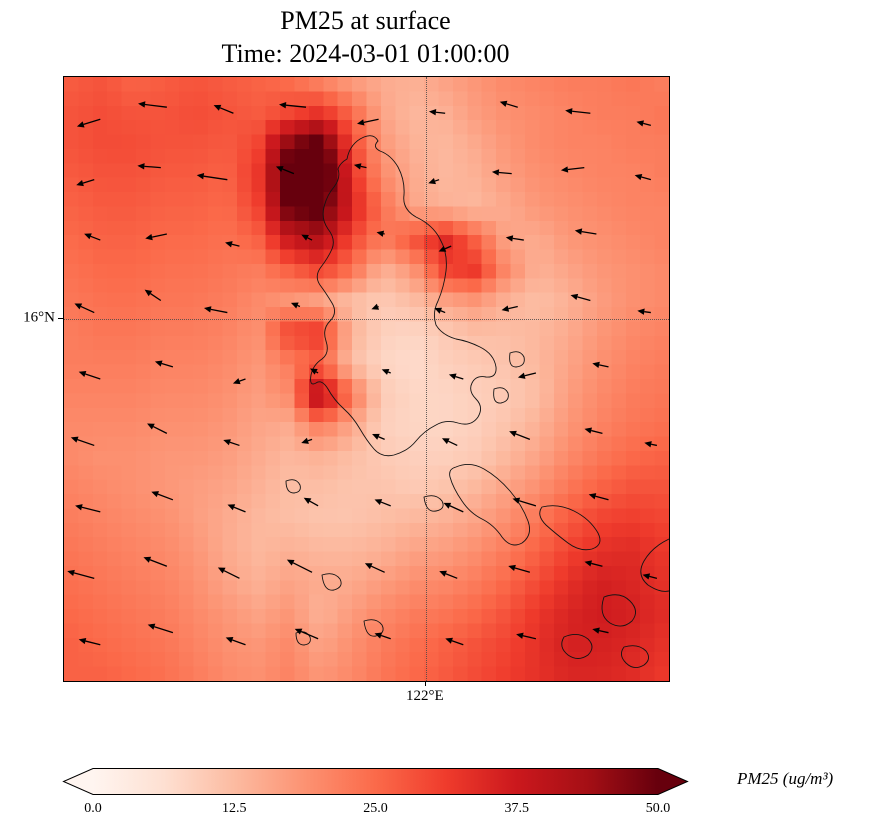 The width and height of the screenshot is (871, 836). What do you see at coordinates (489, 505) in the screenshot?
I see `island-samar` at bounding box center [489, 505].